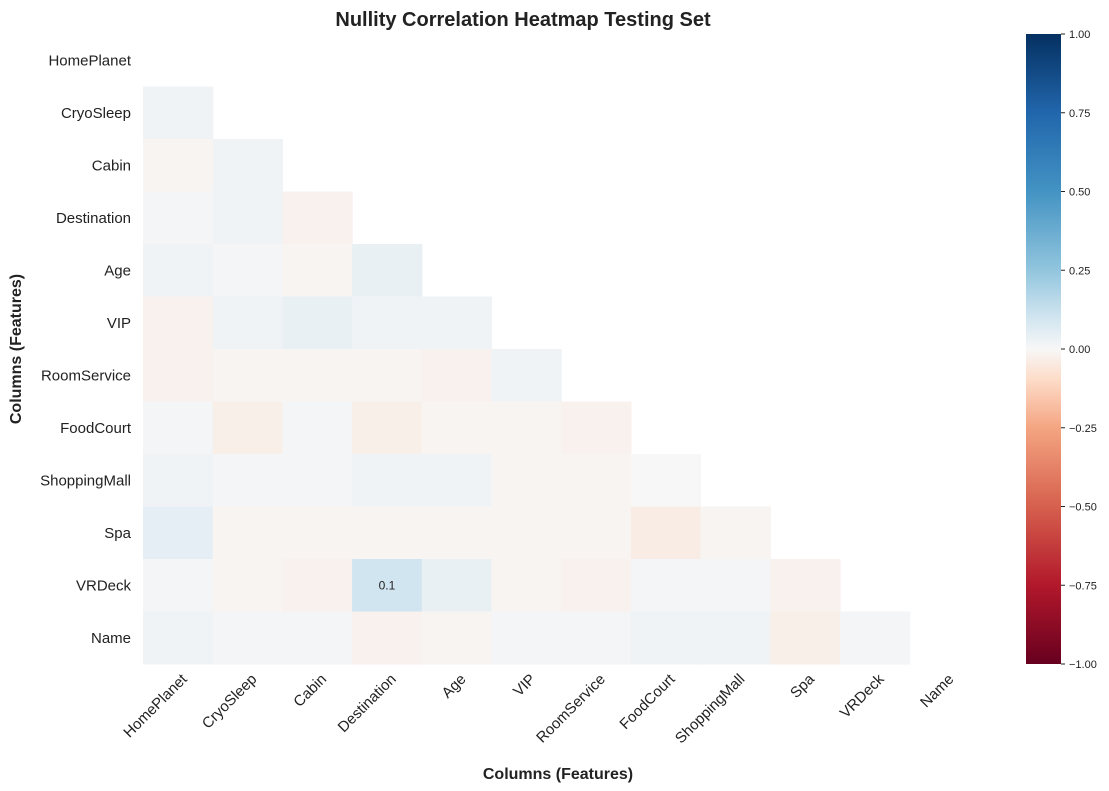 The width and height of the screenshot is (1109, 791). What do you see at coordinates (96, 428) in the screenshot?
I see `y-tick-label-FoodCourt: FoodCourt` at bounding box center [96, 428].